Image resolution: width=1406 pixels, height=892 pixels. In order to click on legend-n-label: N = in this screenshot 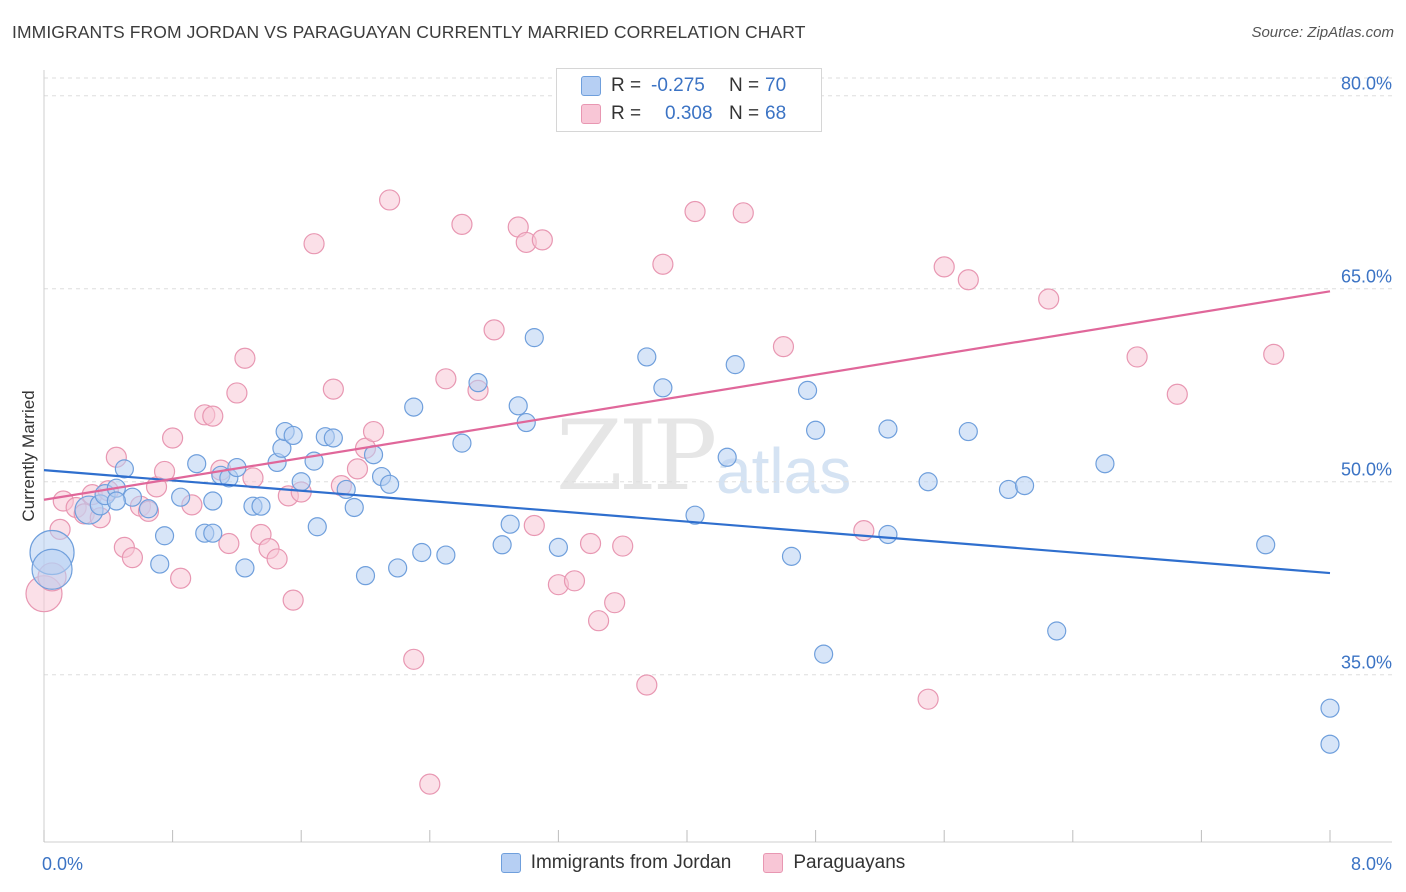, I will do `click(744, 85)`.